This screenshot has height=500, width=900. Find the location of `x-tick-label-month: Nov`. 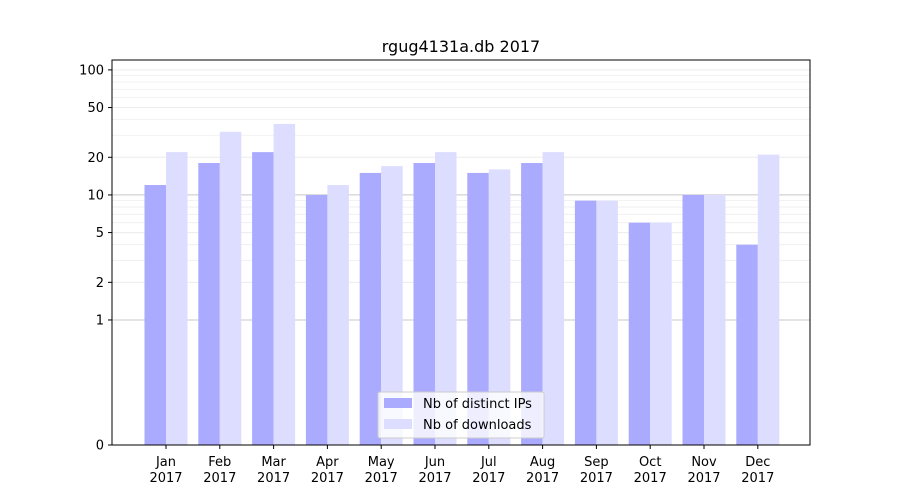

x-tick-label-month: Nov is located at coordinates (704, 462).